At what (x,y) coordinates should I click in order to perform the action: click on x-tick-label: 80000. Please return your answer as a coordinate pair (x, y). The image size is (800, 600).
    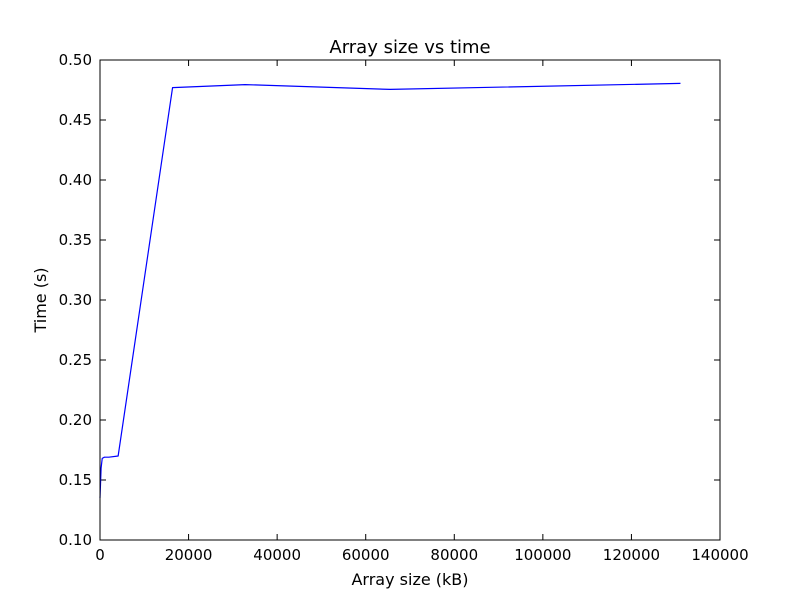
    Looking at the image, I should click on (454, 555).